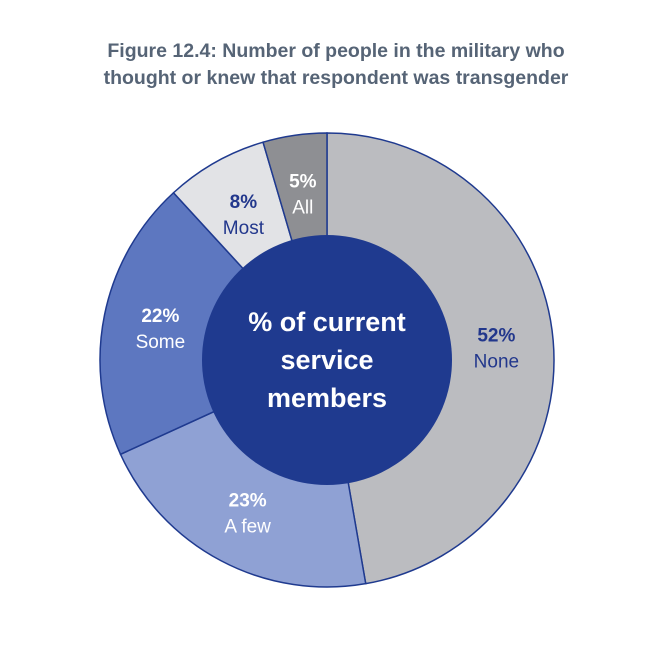 Image resolution: width=672 pixels, height=650 pixels. What do you see at coordinates (302, 208) in the screenshot?
I see `slice-category-label: All` at bounding box center [302, 208].